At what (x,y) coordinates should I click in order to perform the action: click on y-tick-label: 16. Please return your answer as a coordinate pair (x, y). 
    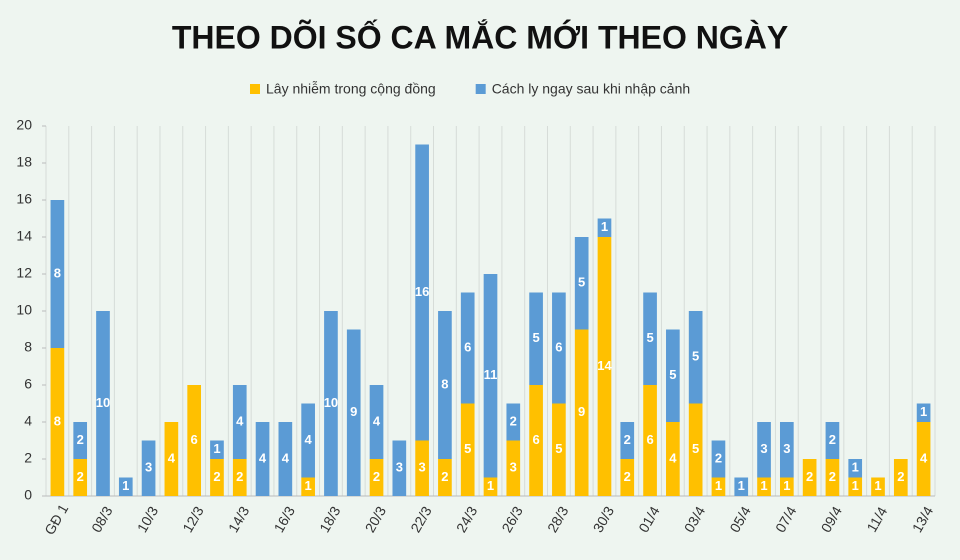
    Looking at the image, I should click on (24, 199).